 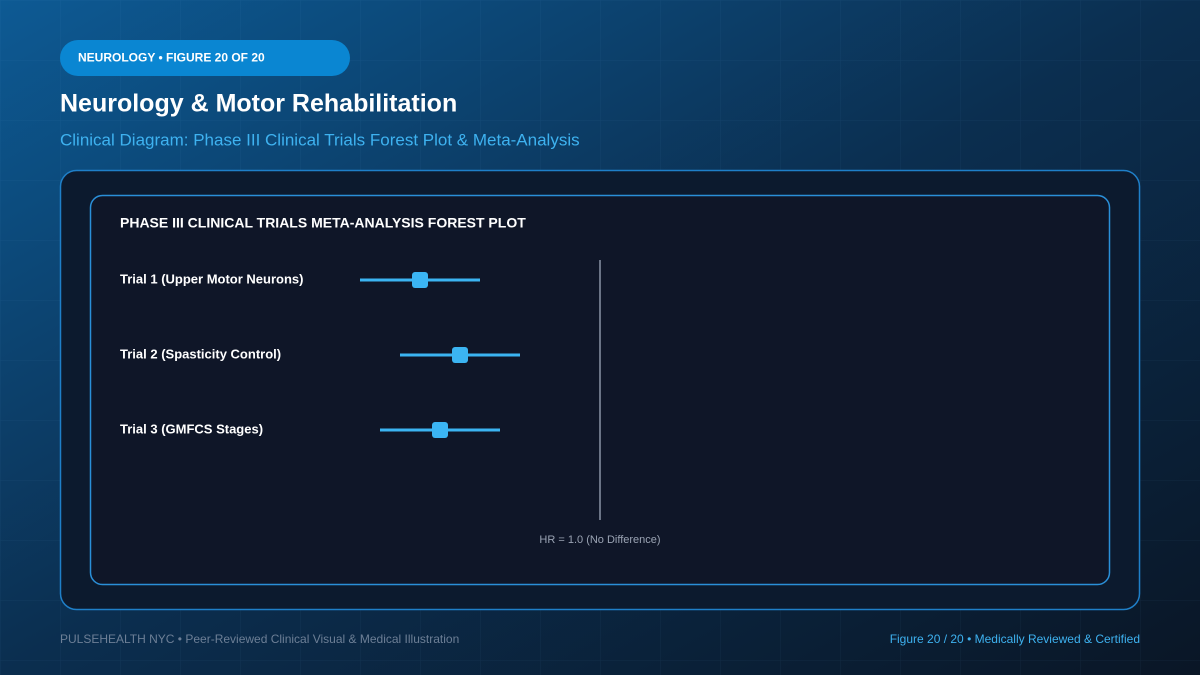 What do you see at coordinates (191, 428) in the screenshot?
I see `trial-label: Trial 3 (GMFCS Stages)` at bounding box center [191, 428].